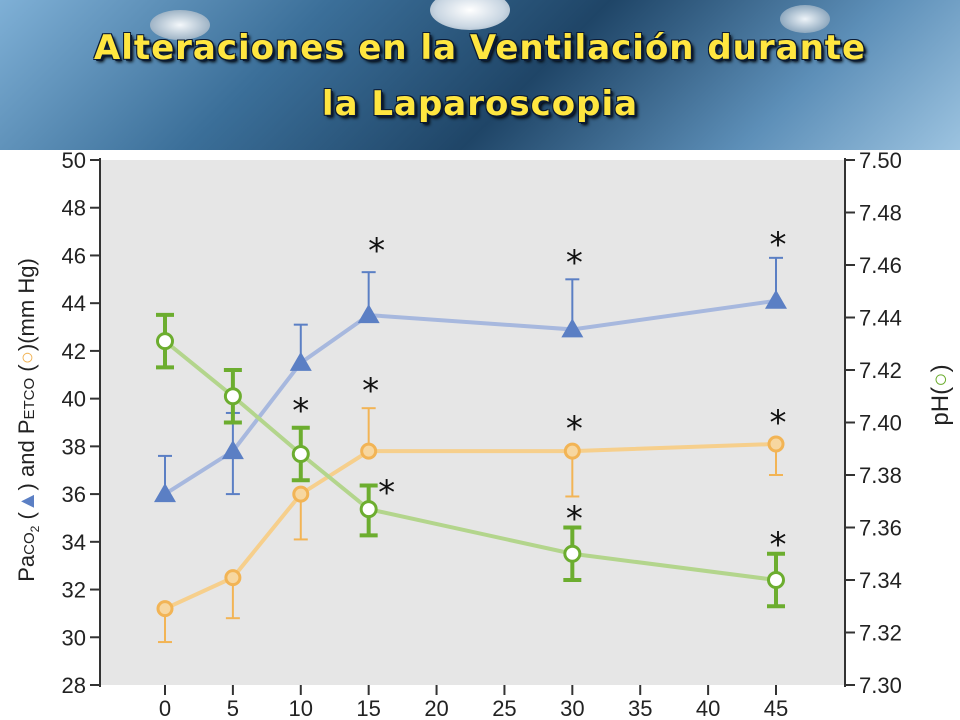 This screenshot has height=720, width=960. What do you see at coordinates (940, 368) in the screenshot?
I see `right-axis-label-part: )` at bounding box center [940, 368].